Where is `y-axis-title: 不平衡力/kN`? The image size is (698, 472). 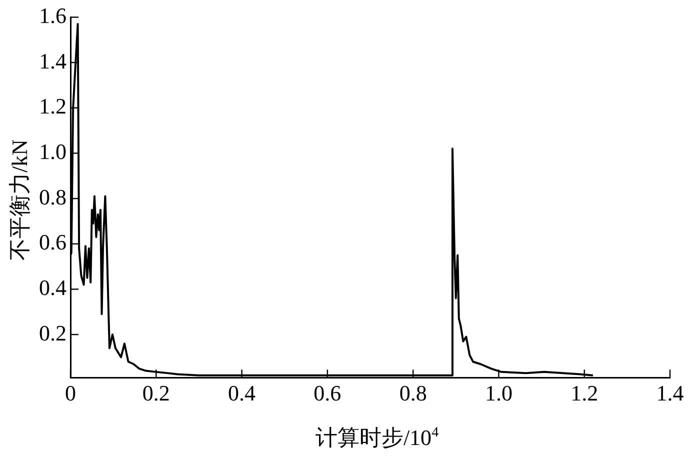 y-axis-title: 不平衡力/kN is located at coordinates (19, 200).